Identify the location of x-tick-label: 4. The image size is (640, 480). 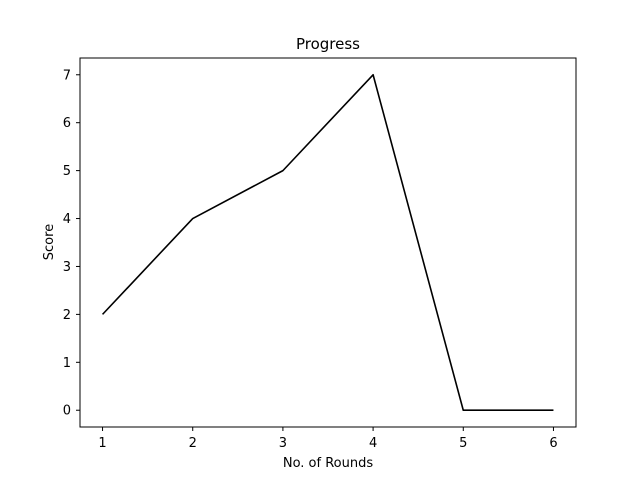
(373, 443).